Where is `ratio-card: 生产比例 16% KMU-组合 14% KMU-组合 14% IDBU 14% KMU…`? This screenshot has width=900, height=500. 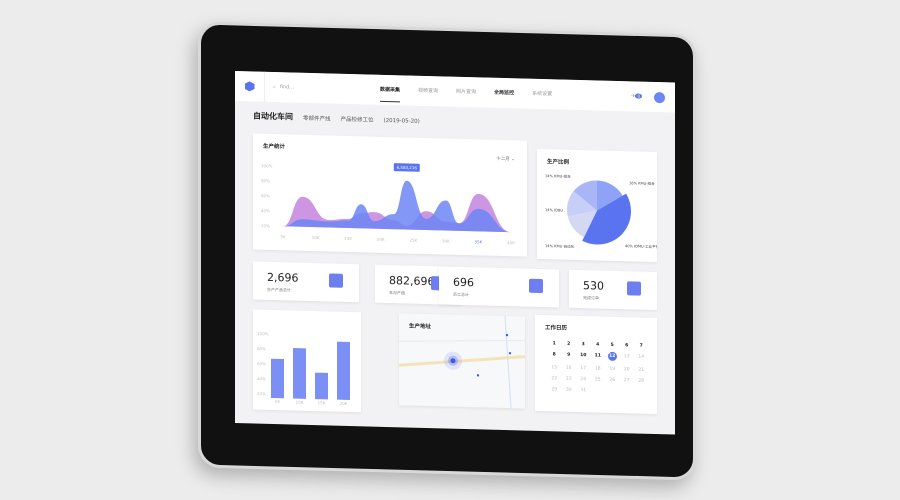 ratio-card: 生产比例 16% KMU-组合 14% KMU-组合 14% IDBU 14% KMU… is located at coordinates (597, 205).